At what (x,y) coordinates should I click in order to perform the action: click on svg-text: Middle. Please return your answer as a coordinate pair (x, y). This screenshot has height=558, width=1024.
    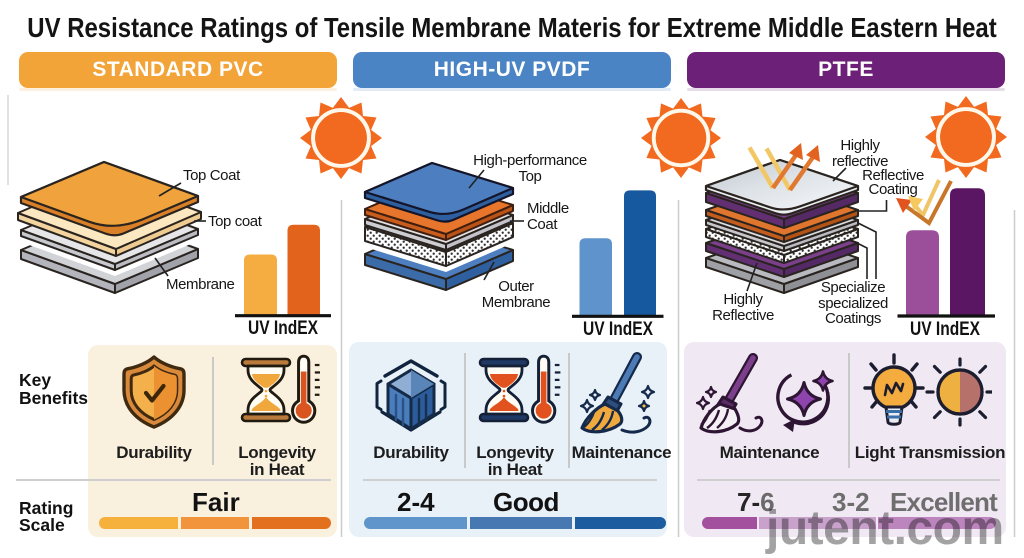
    Looking at the image, I should click on (548, 208).